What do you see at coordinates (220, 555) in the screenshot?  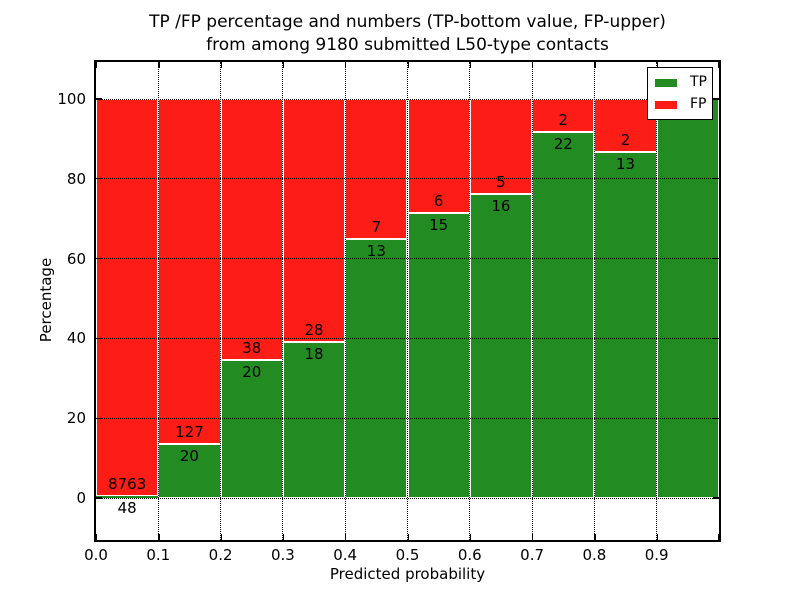 I see `x-tick-label: 0.2` at bounding box center [220, 555].